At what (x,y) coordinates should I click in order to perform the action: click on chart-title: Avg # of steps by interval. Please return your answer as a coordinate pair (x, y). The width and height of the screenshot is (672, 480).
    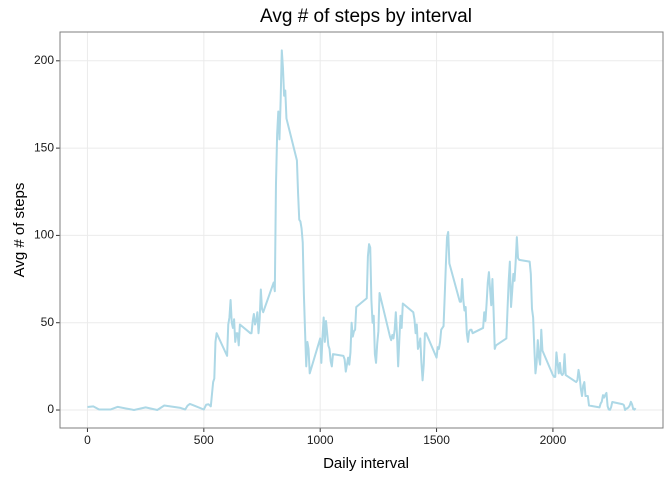
    Looking at the image, I should click on (366, 16).